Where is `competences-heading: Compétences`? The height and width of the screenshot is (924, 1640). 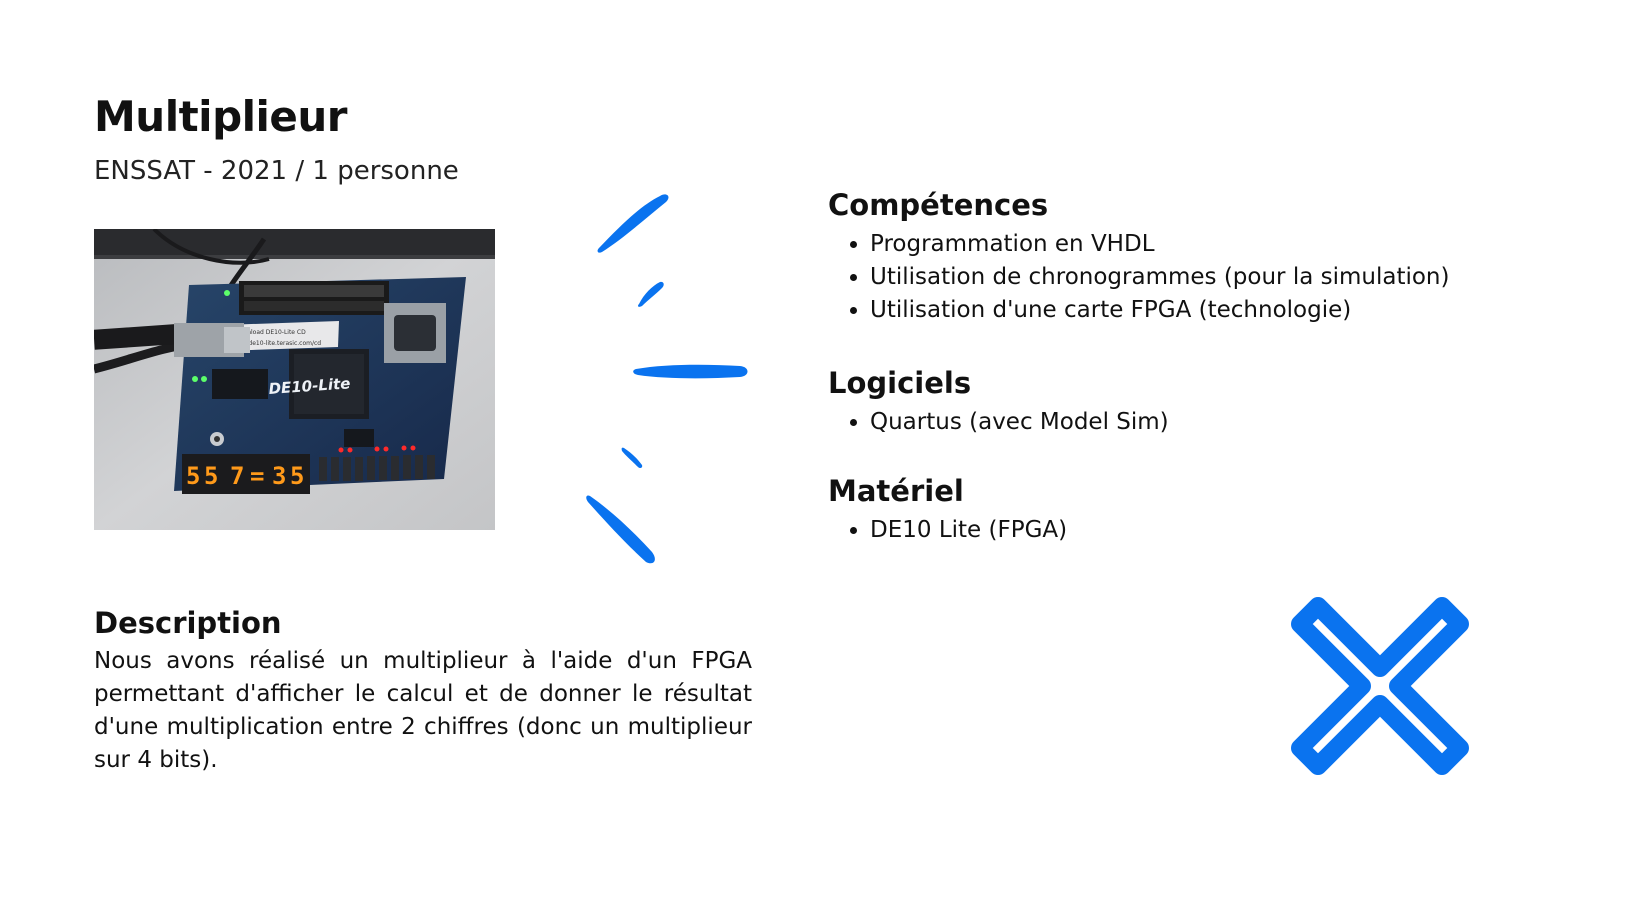
competences-heading: Compétences is located at coordinates (938, 205).